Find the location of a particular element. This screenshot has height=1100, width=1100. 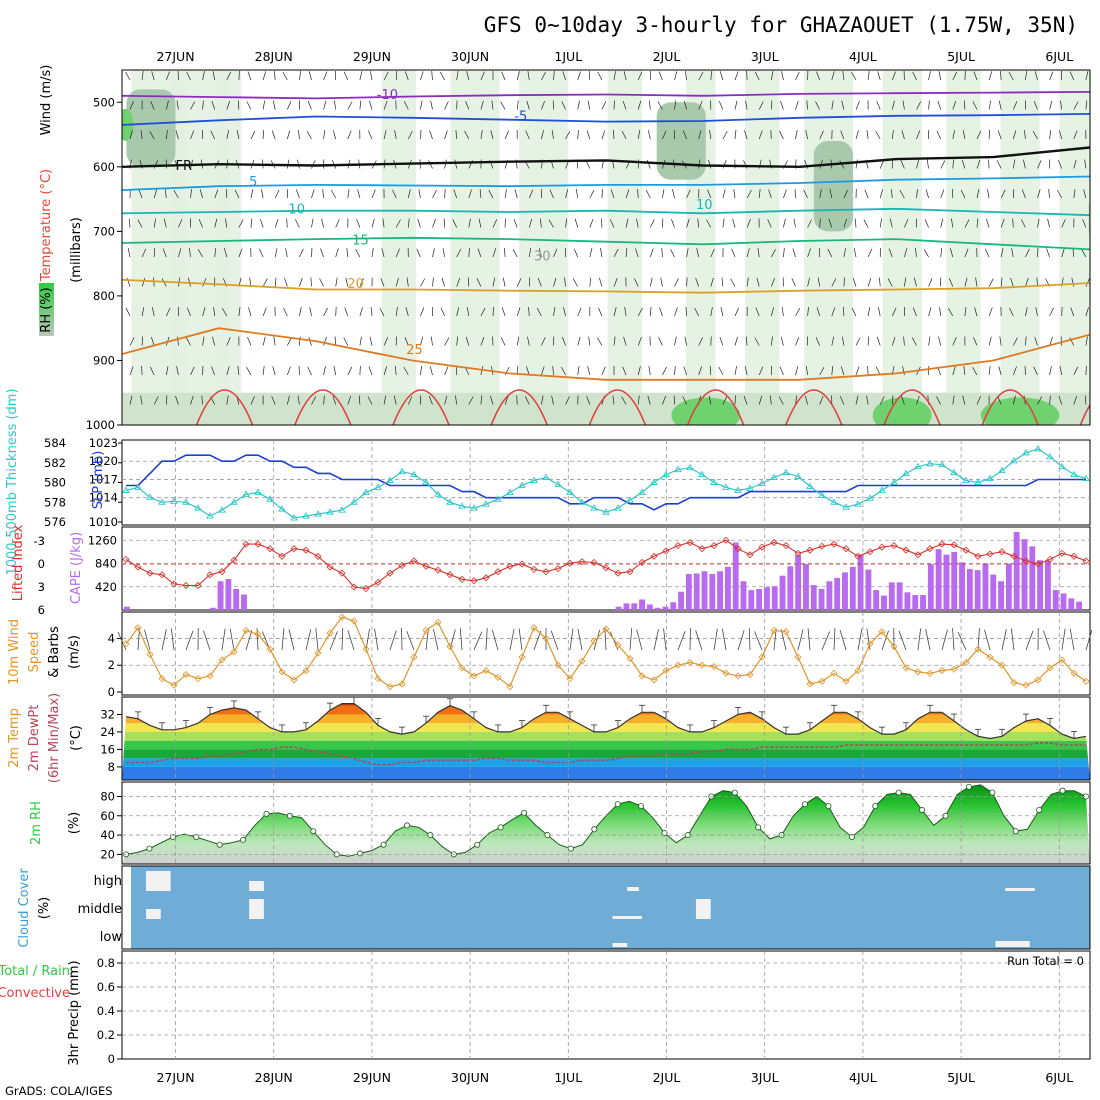

temperature-band is located at coordinates (606, 745).